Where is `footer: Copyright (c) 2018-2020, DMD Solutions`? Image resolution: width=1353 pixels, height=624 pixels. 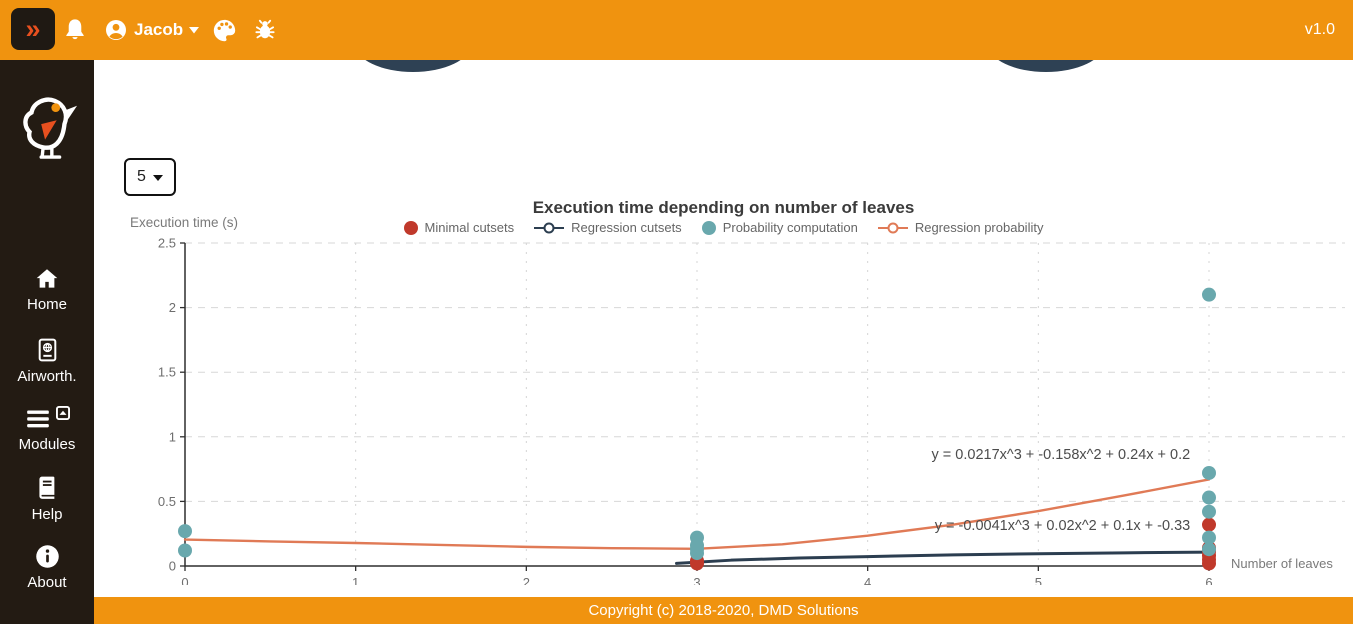 footer: Copyright (c) 2018-2020, DMD Solutions is located at coordinates (723, 610).